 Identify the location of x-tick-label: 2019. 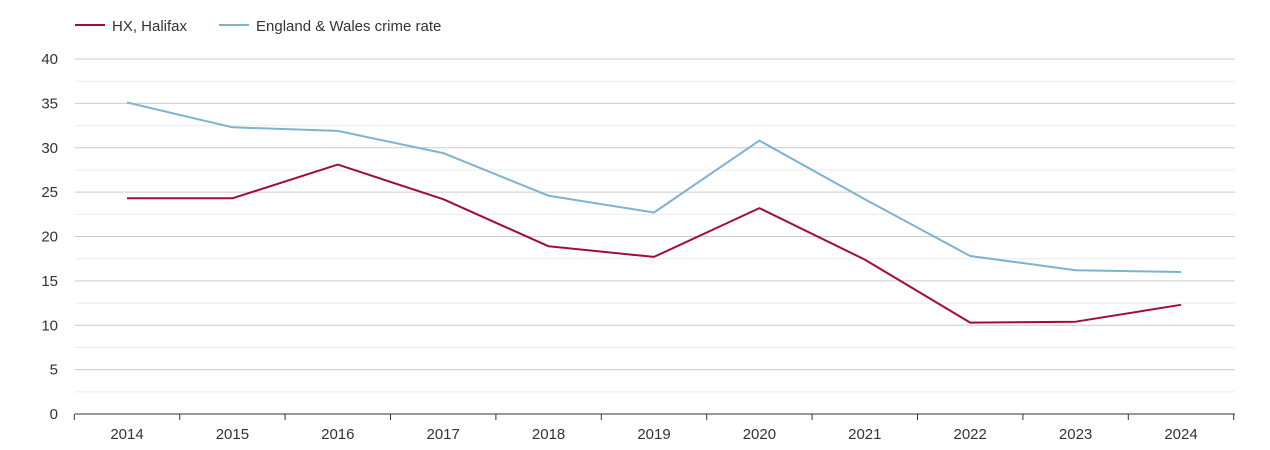
(653, 434).